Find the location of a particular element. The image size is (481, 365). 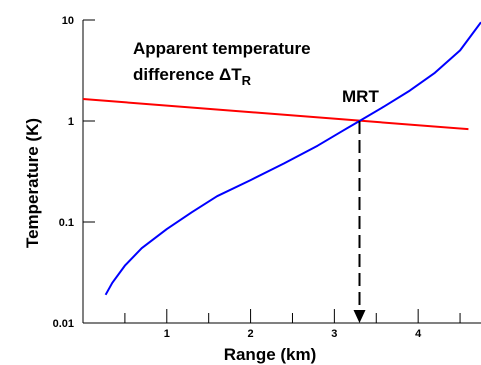

y-tick-label: 0.01 is located at coordinates (63, 324).